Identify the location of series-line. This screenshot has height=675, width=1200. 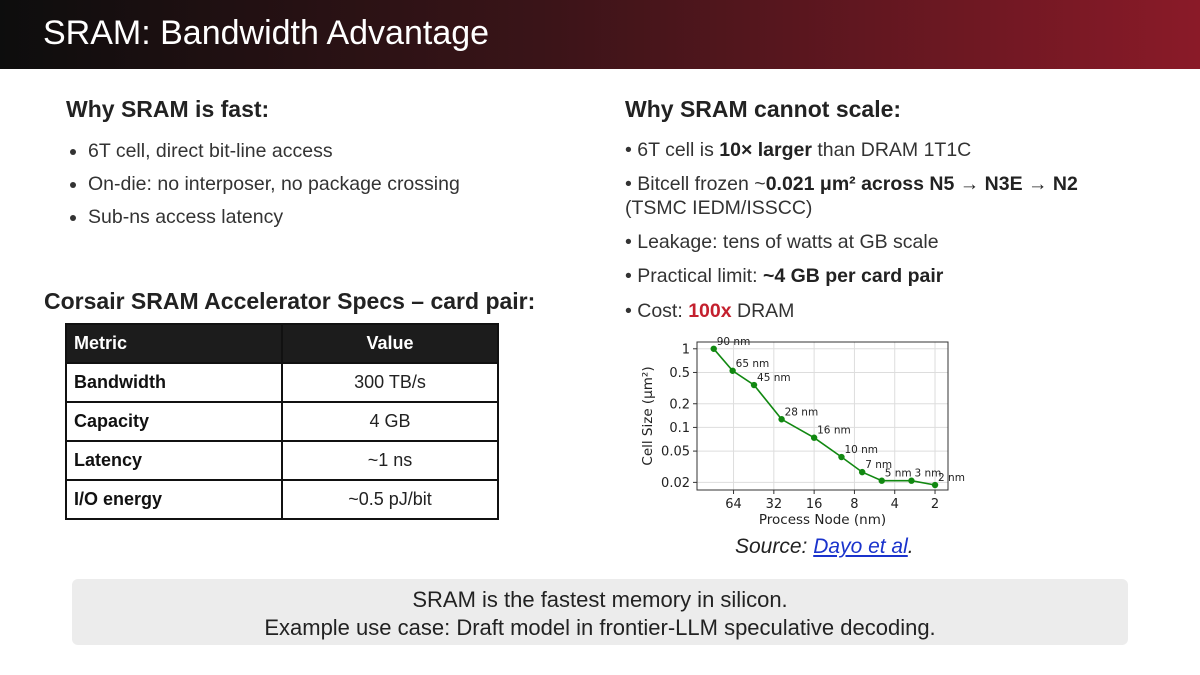
(824, 417).